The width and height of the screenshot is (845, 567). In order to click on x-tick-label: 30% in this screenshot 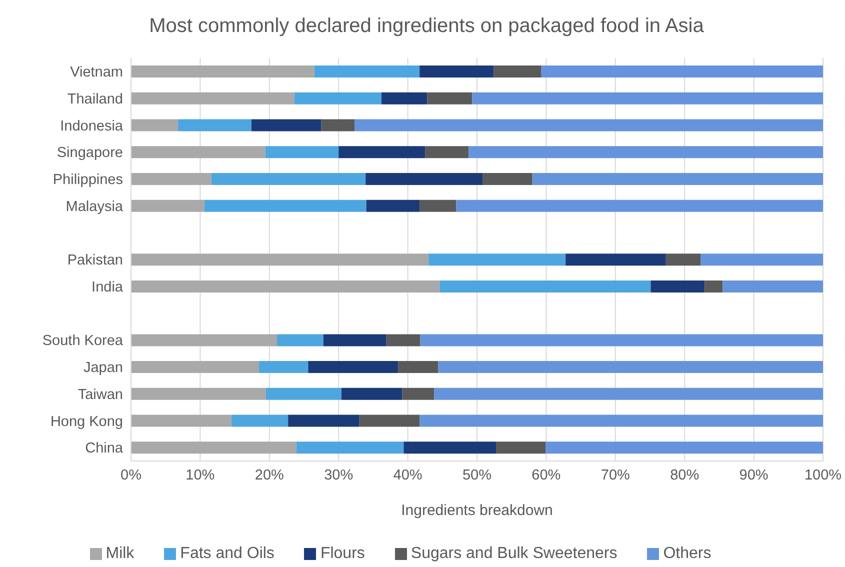, I will do `click(339, 475)`.